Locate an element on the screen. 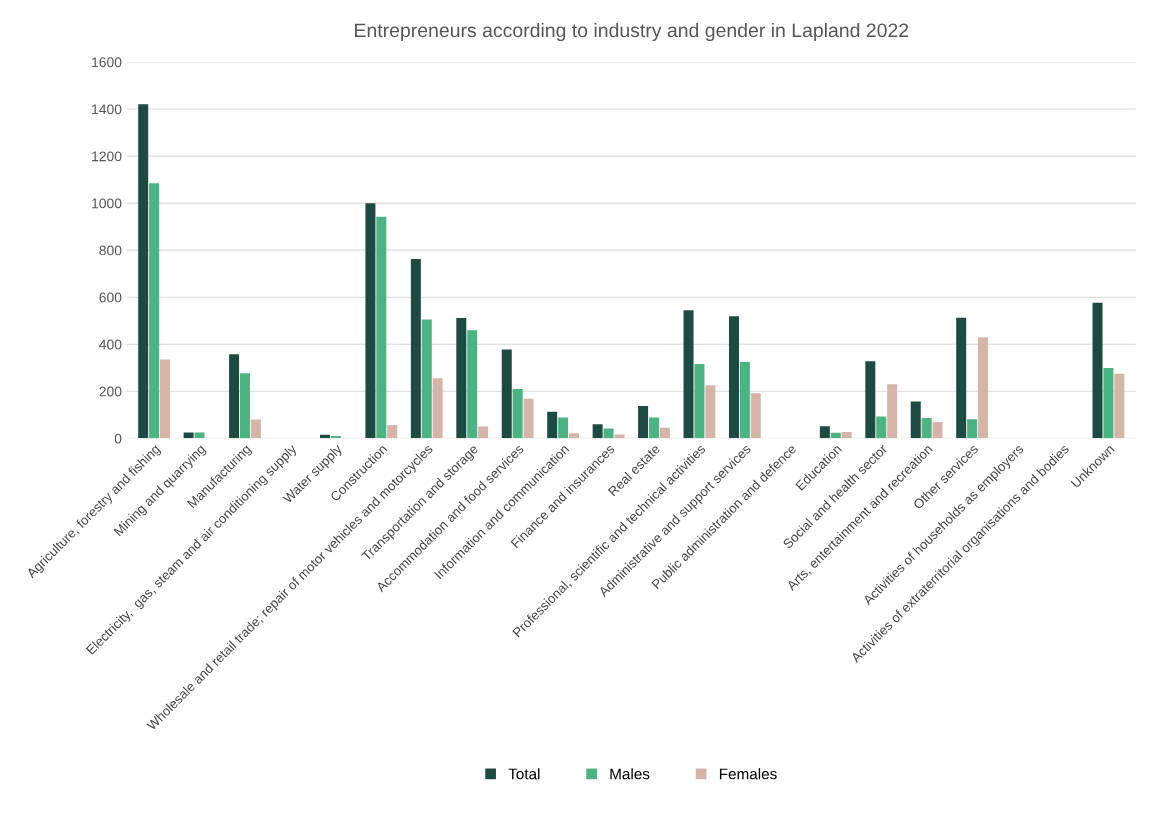 This screenshot has height=827, width=1153. legend-label: Females is located at coordinates (748, 774).